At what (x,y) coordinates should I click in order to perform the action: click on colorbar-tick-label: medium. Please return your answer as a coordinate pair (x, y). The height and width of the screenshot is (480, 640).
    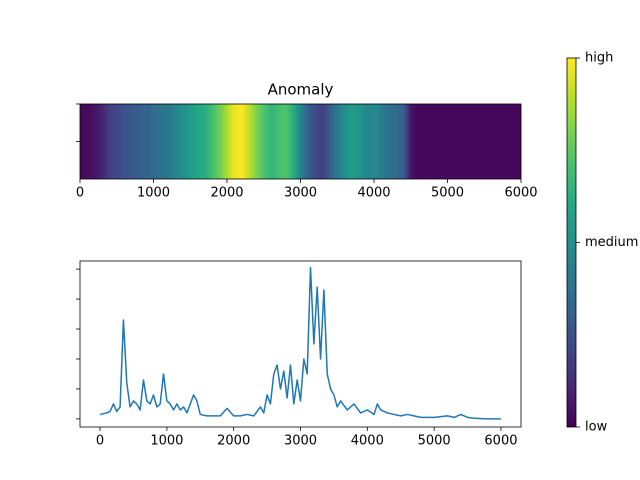
    Looking at the image, I should click on (611, 242).